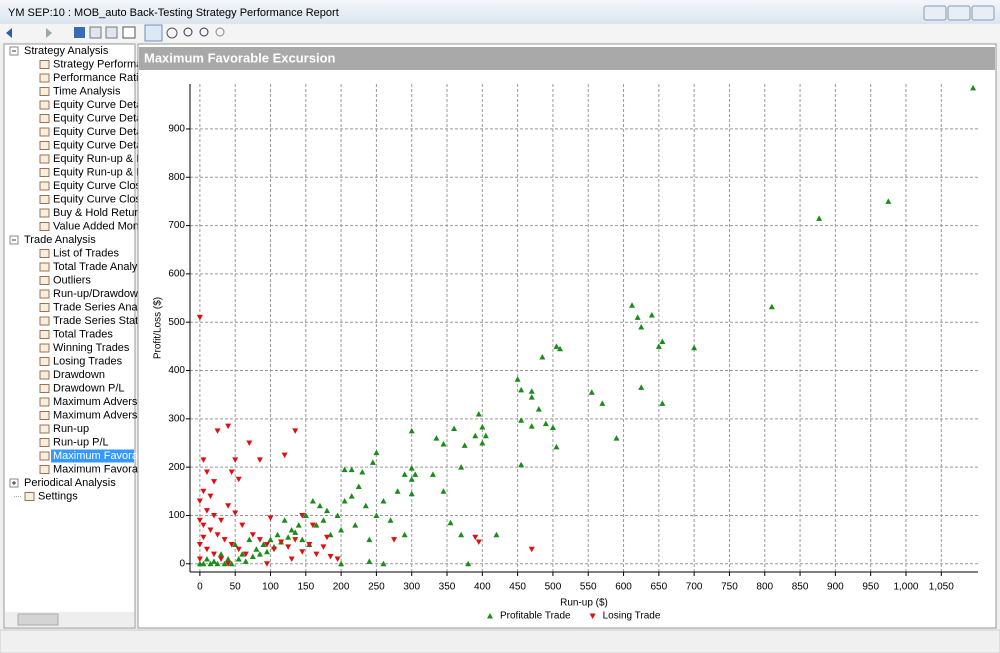  Describe the element at coordinates (79, 375) in the screenshot. I see `tree-item: Drawdown` at that location.